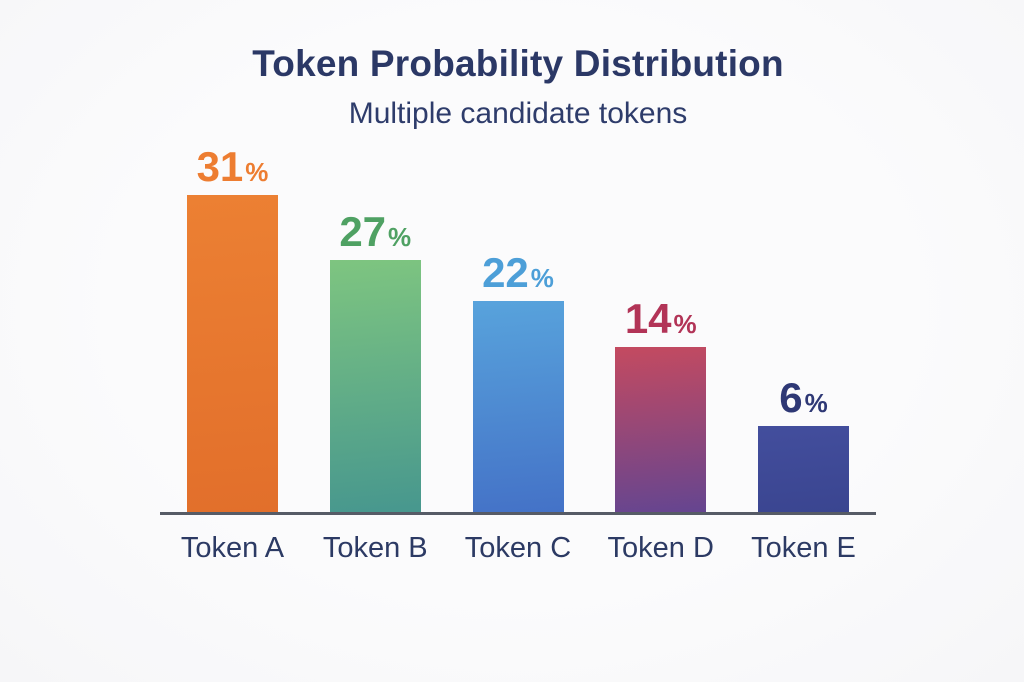 Image resolution: width=1024 pixels, height=682 pixels. I want to click on bar-group-token-b: 27% Token B, so click(375, 387).